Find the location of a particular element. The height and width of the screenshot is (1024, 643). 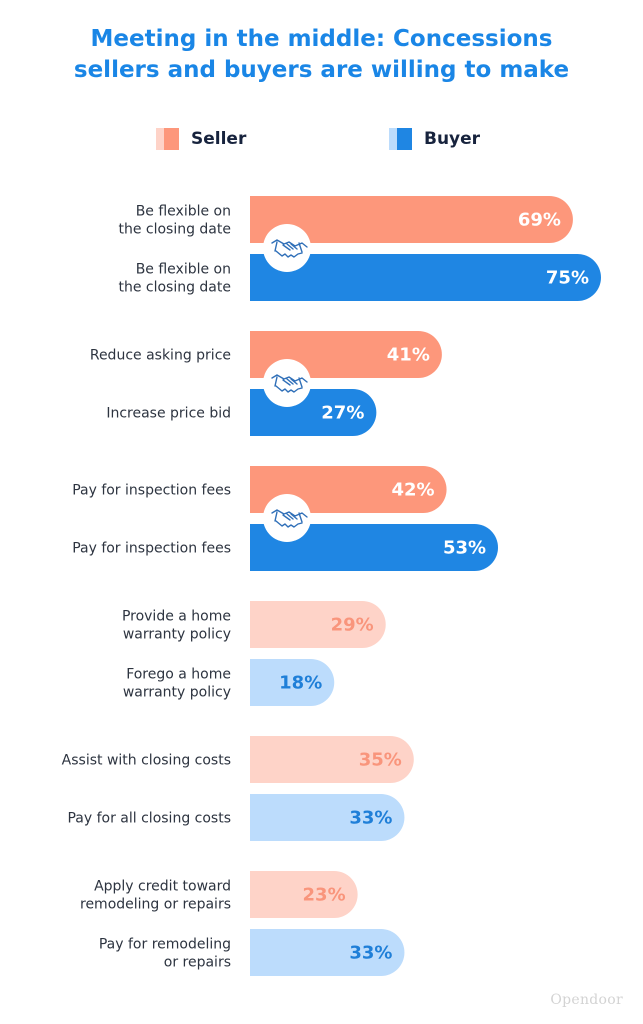

legend-seller-label: Seller is located at coordinates (219, 139).